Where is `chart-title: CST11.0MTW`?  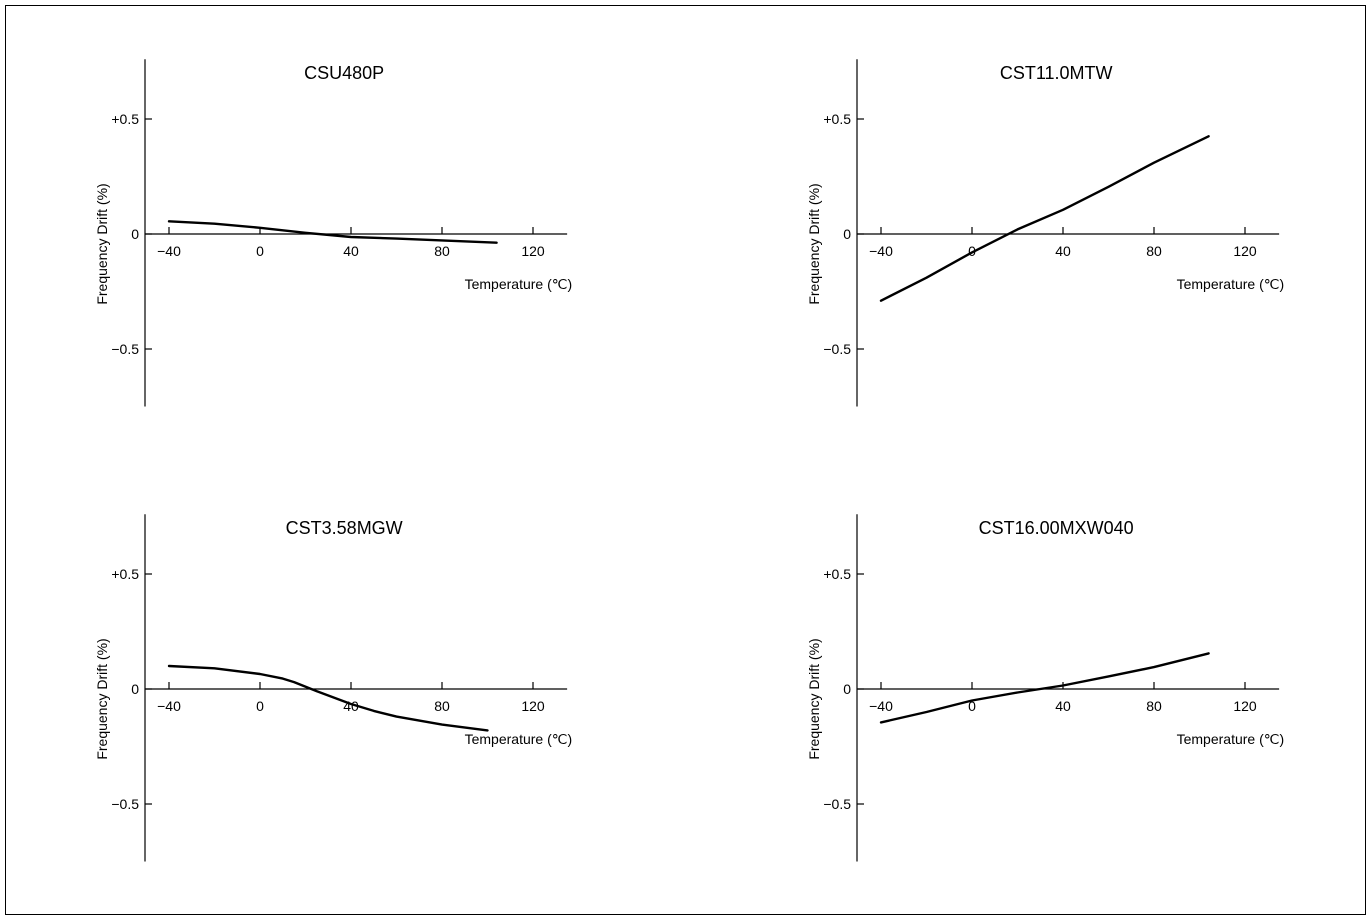
chart-title: CST11.0MTW is located at coordinates (1056, 73).